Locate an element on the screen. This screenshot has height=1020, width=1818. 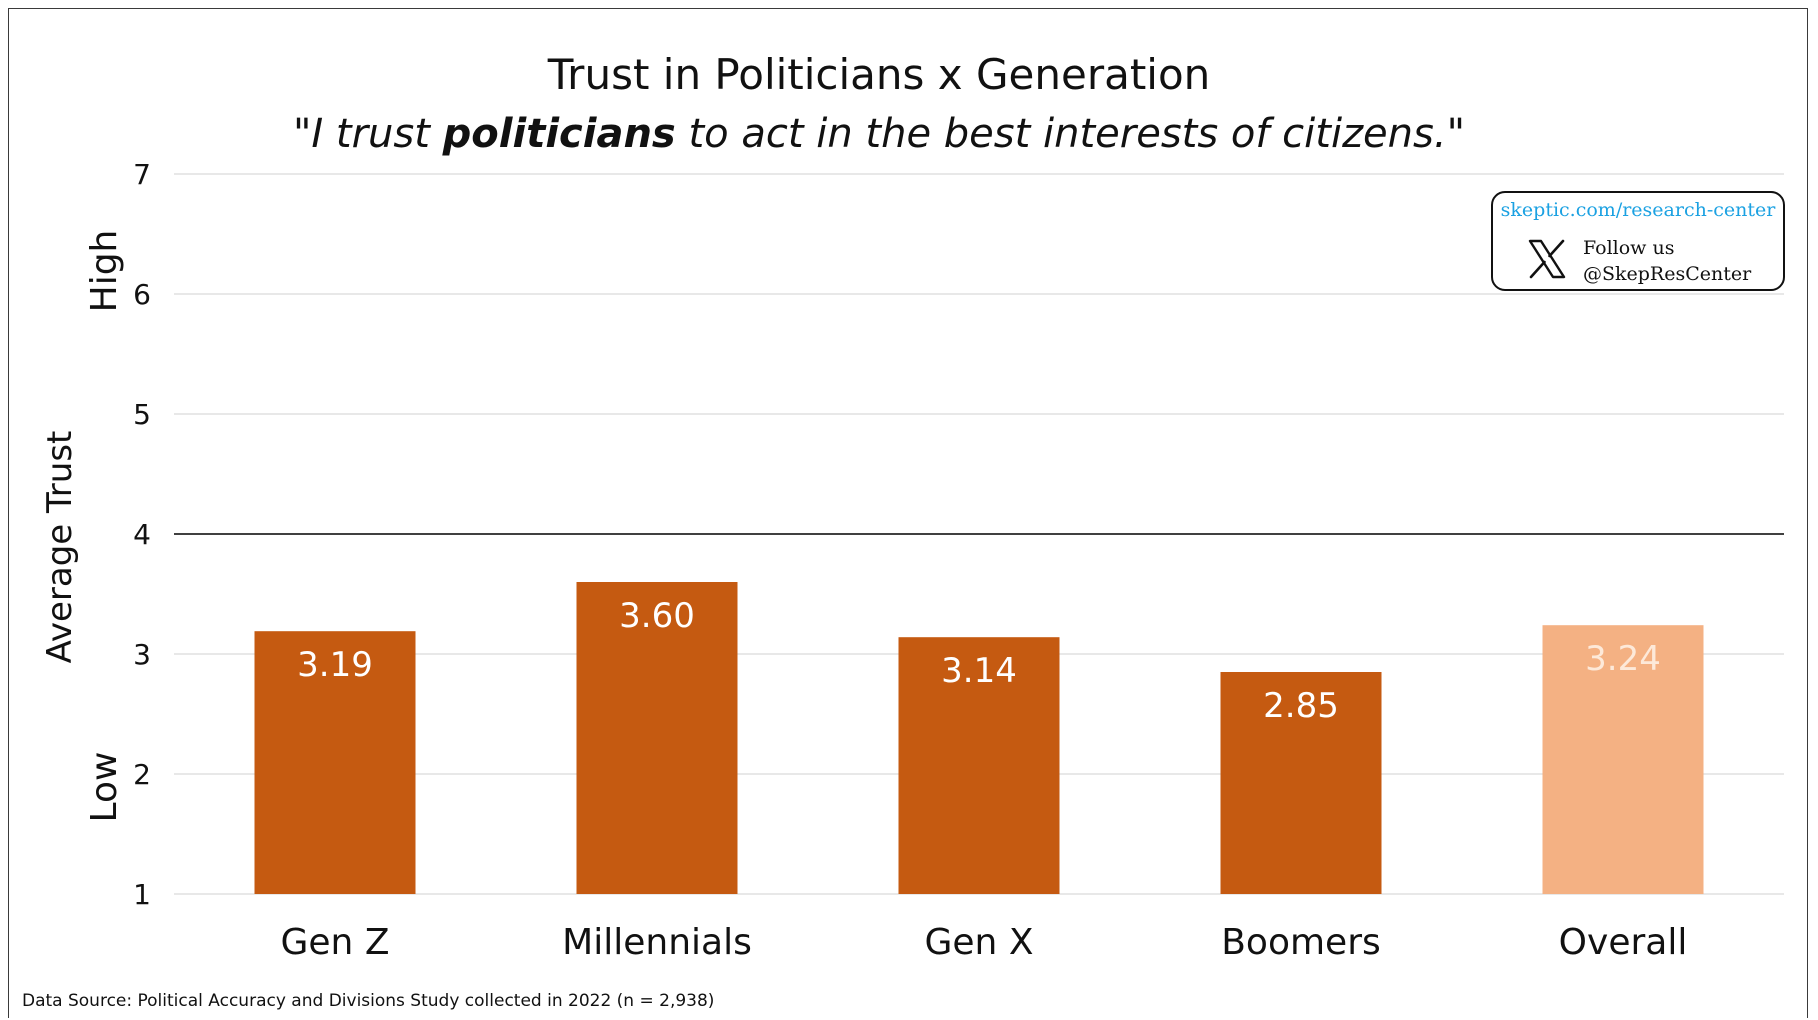
subtitle-part-1: "I trust is located at coordinates (368, 134).